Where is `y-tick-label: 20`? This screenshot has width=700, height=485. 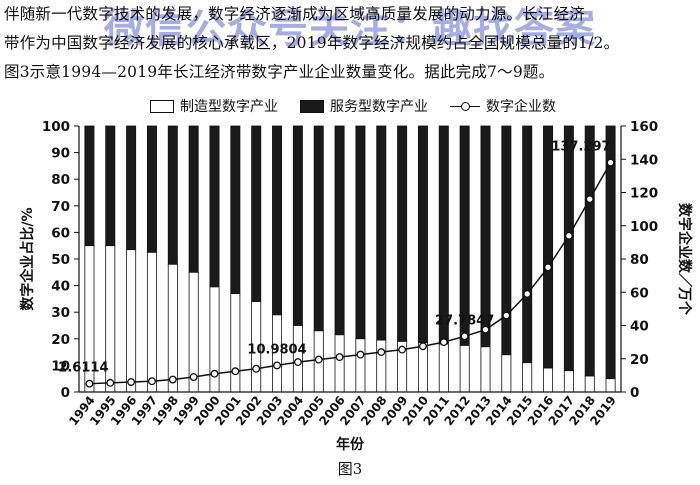 y-tick-label: 20 is located at coordinates (60, 340).